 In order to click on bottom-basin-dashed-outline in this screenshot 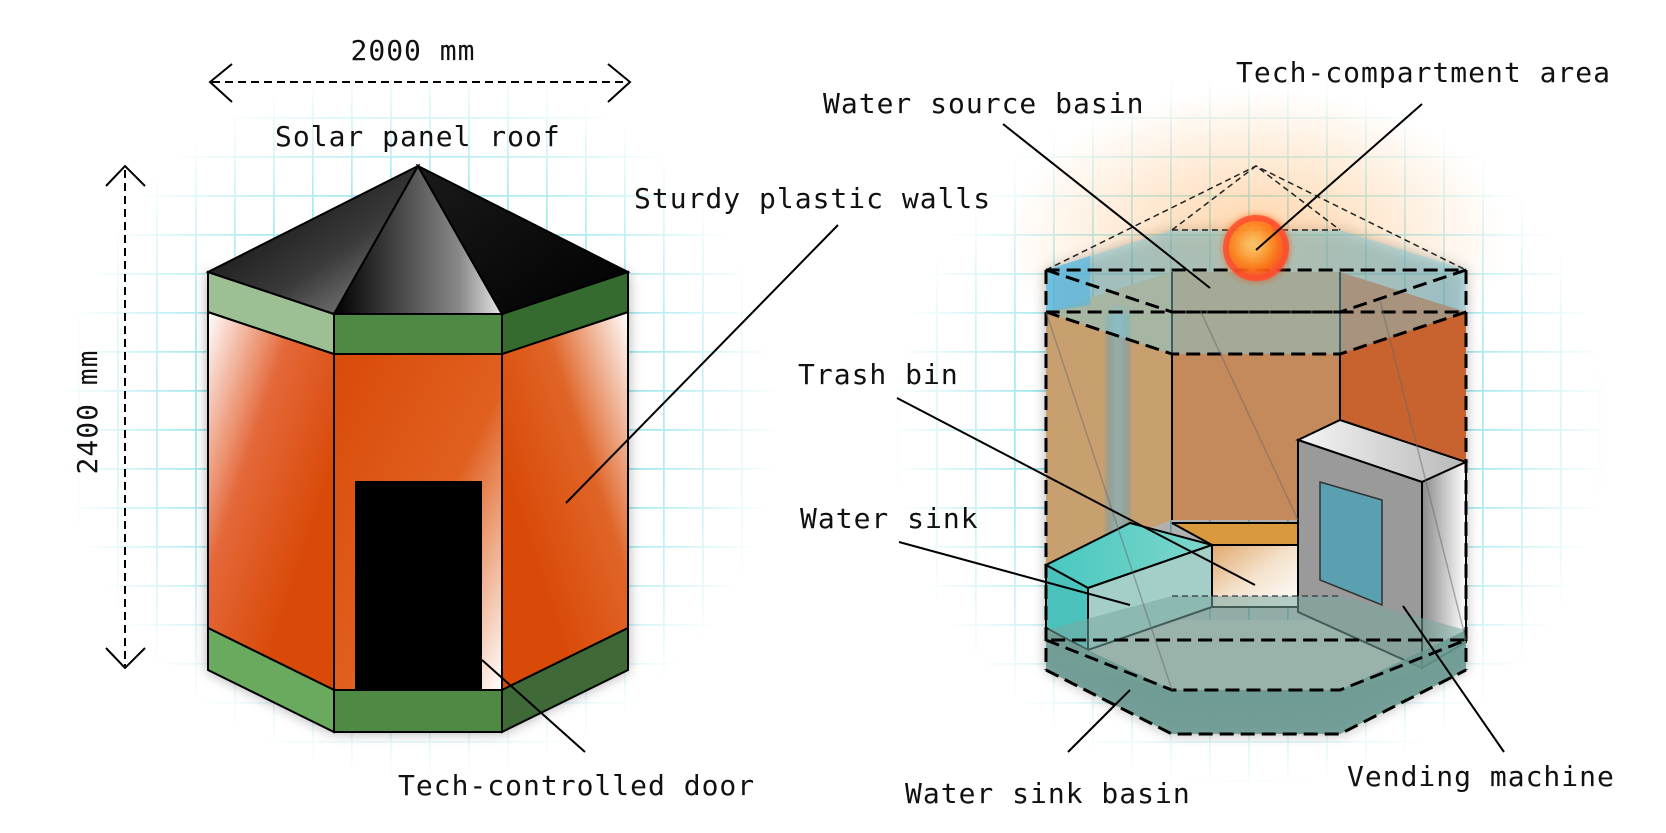, I will do `click(1256, 665)`.